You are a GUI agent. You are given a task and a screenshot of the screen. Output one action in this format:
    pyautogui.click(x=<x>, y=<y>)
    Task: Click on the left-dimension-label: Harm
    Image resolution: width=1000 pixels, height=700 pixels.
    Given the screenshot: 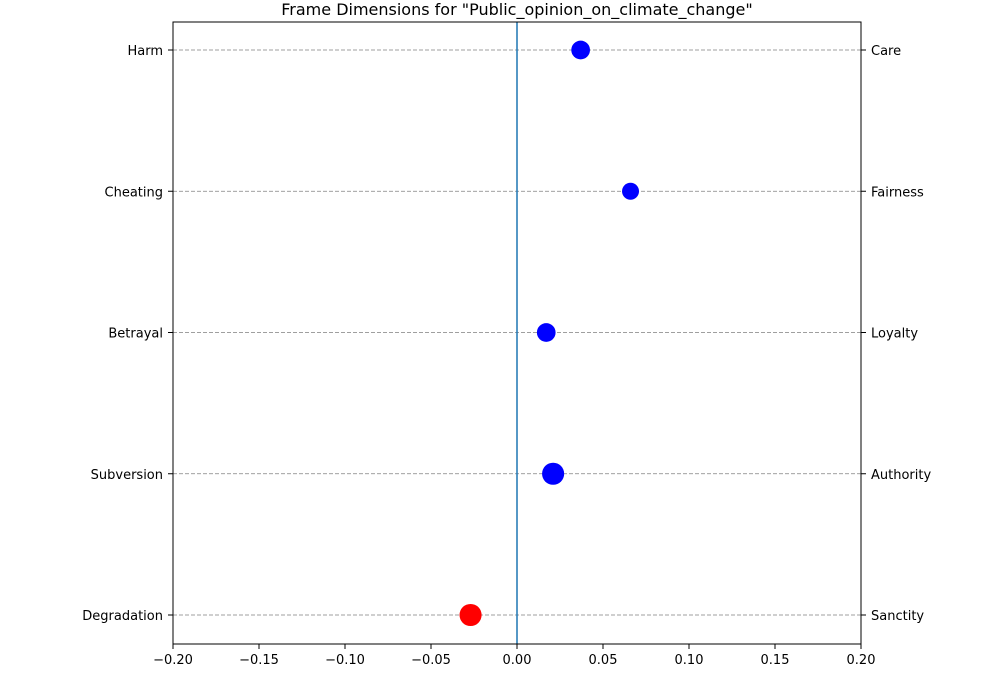 What is the action you would take?
    pyautogui.click(x=145, y=51)
    